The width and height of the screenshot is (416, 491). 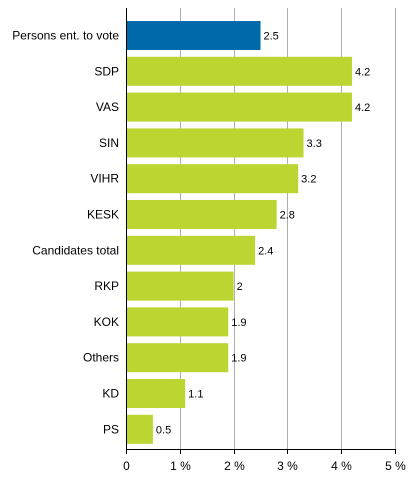 I want to click on category-label: Candidates total, so click(x=75, y=250).